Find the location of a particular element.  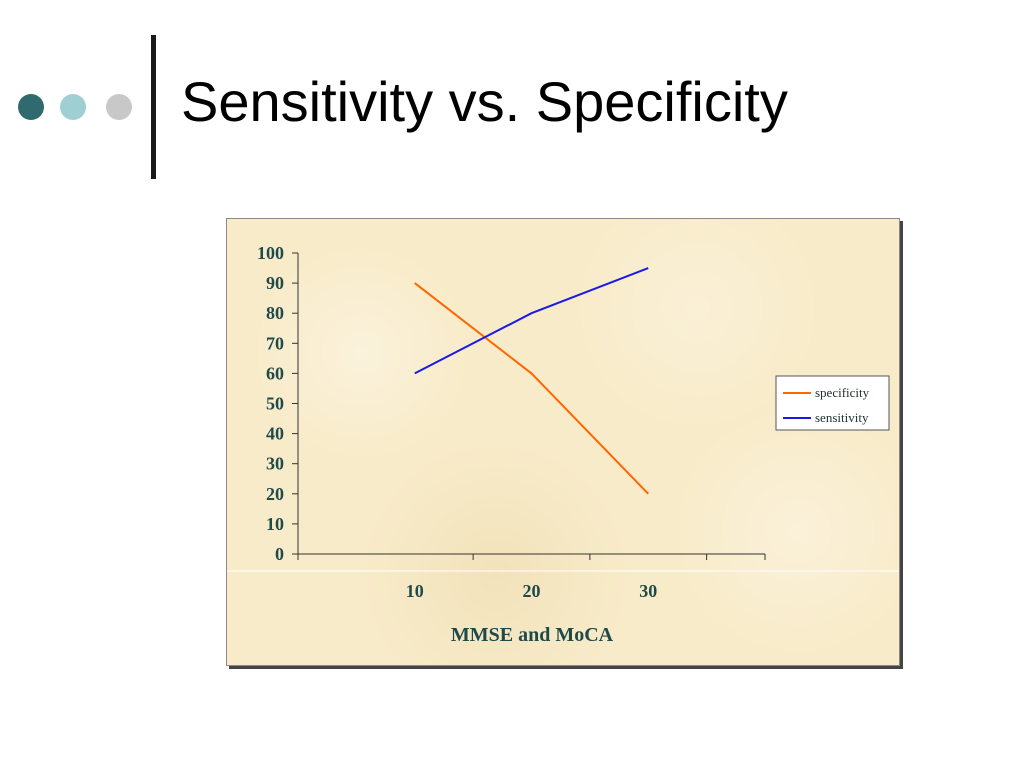

title-divider is located at coordinates (153, 107).